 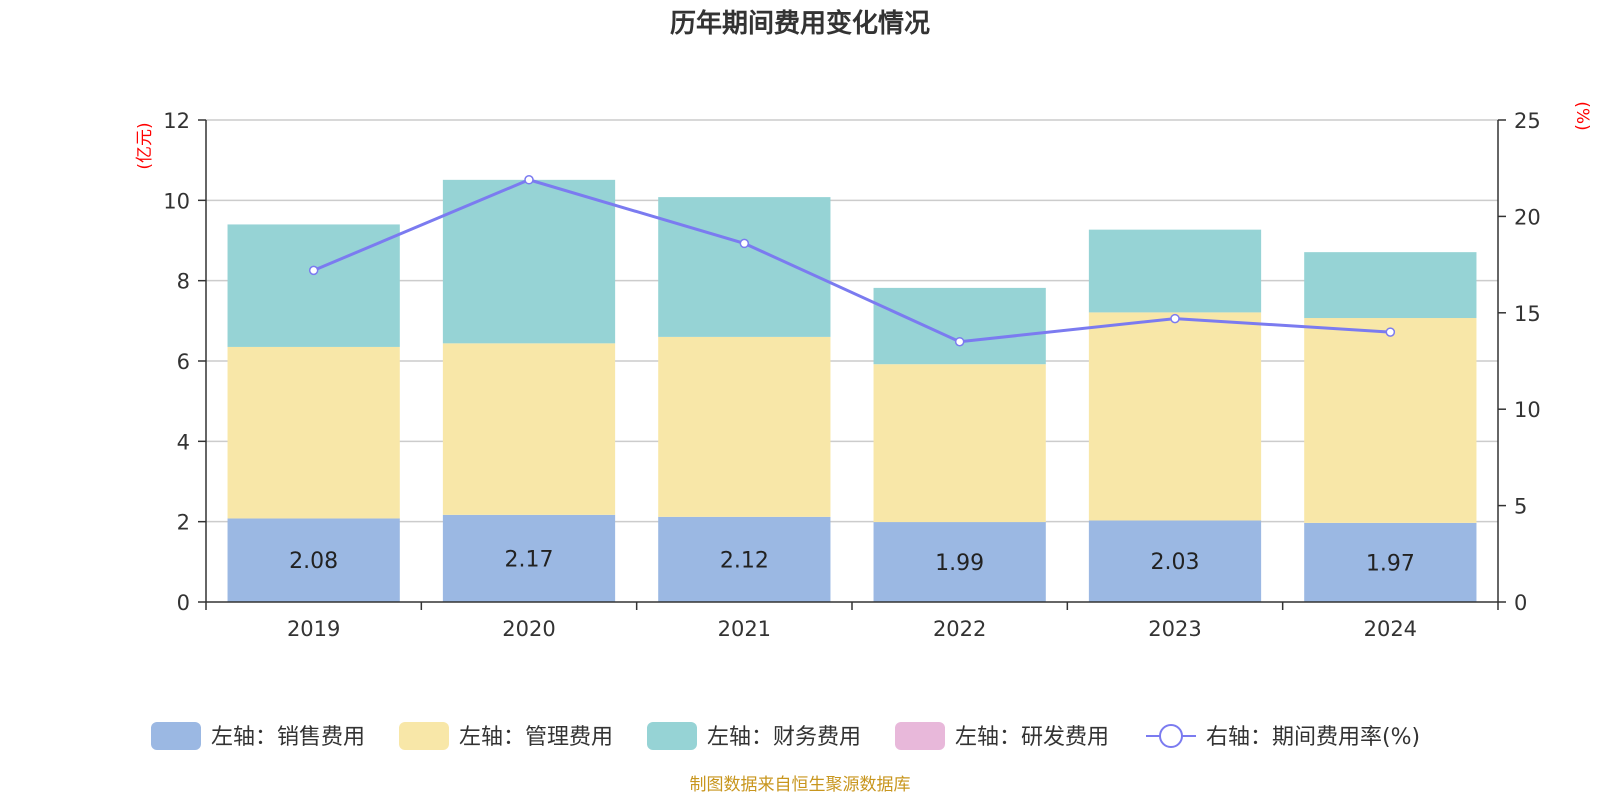 I want to click on rate-line, so click(x=852, y=261).